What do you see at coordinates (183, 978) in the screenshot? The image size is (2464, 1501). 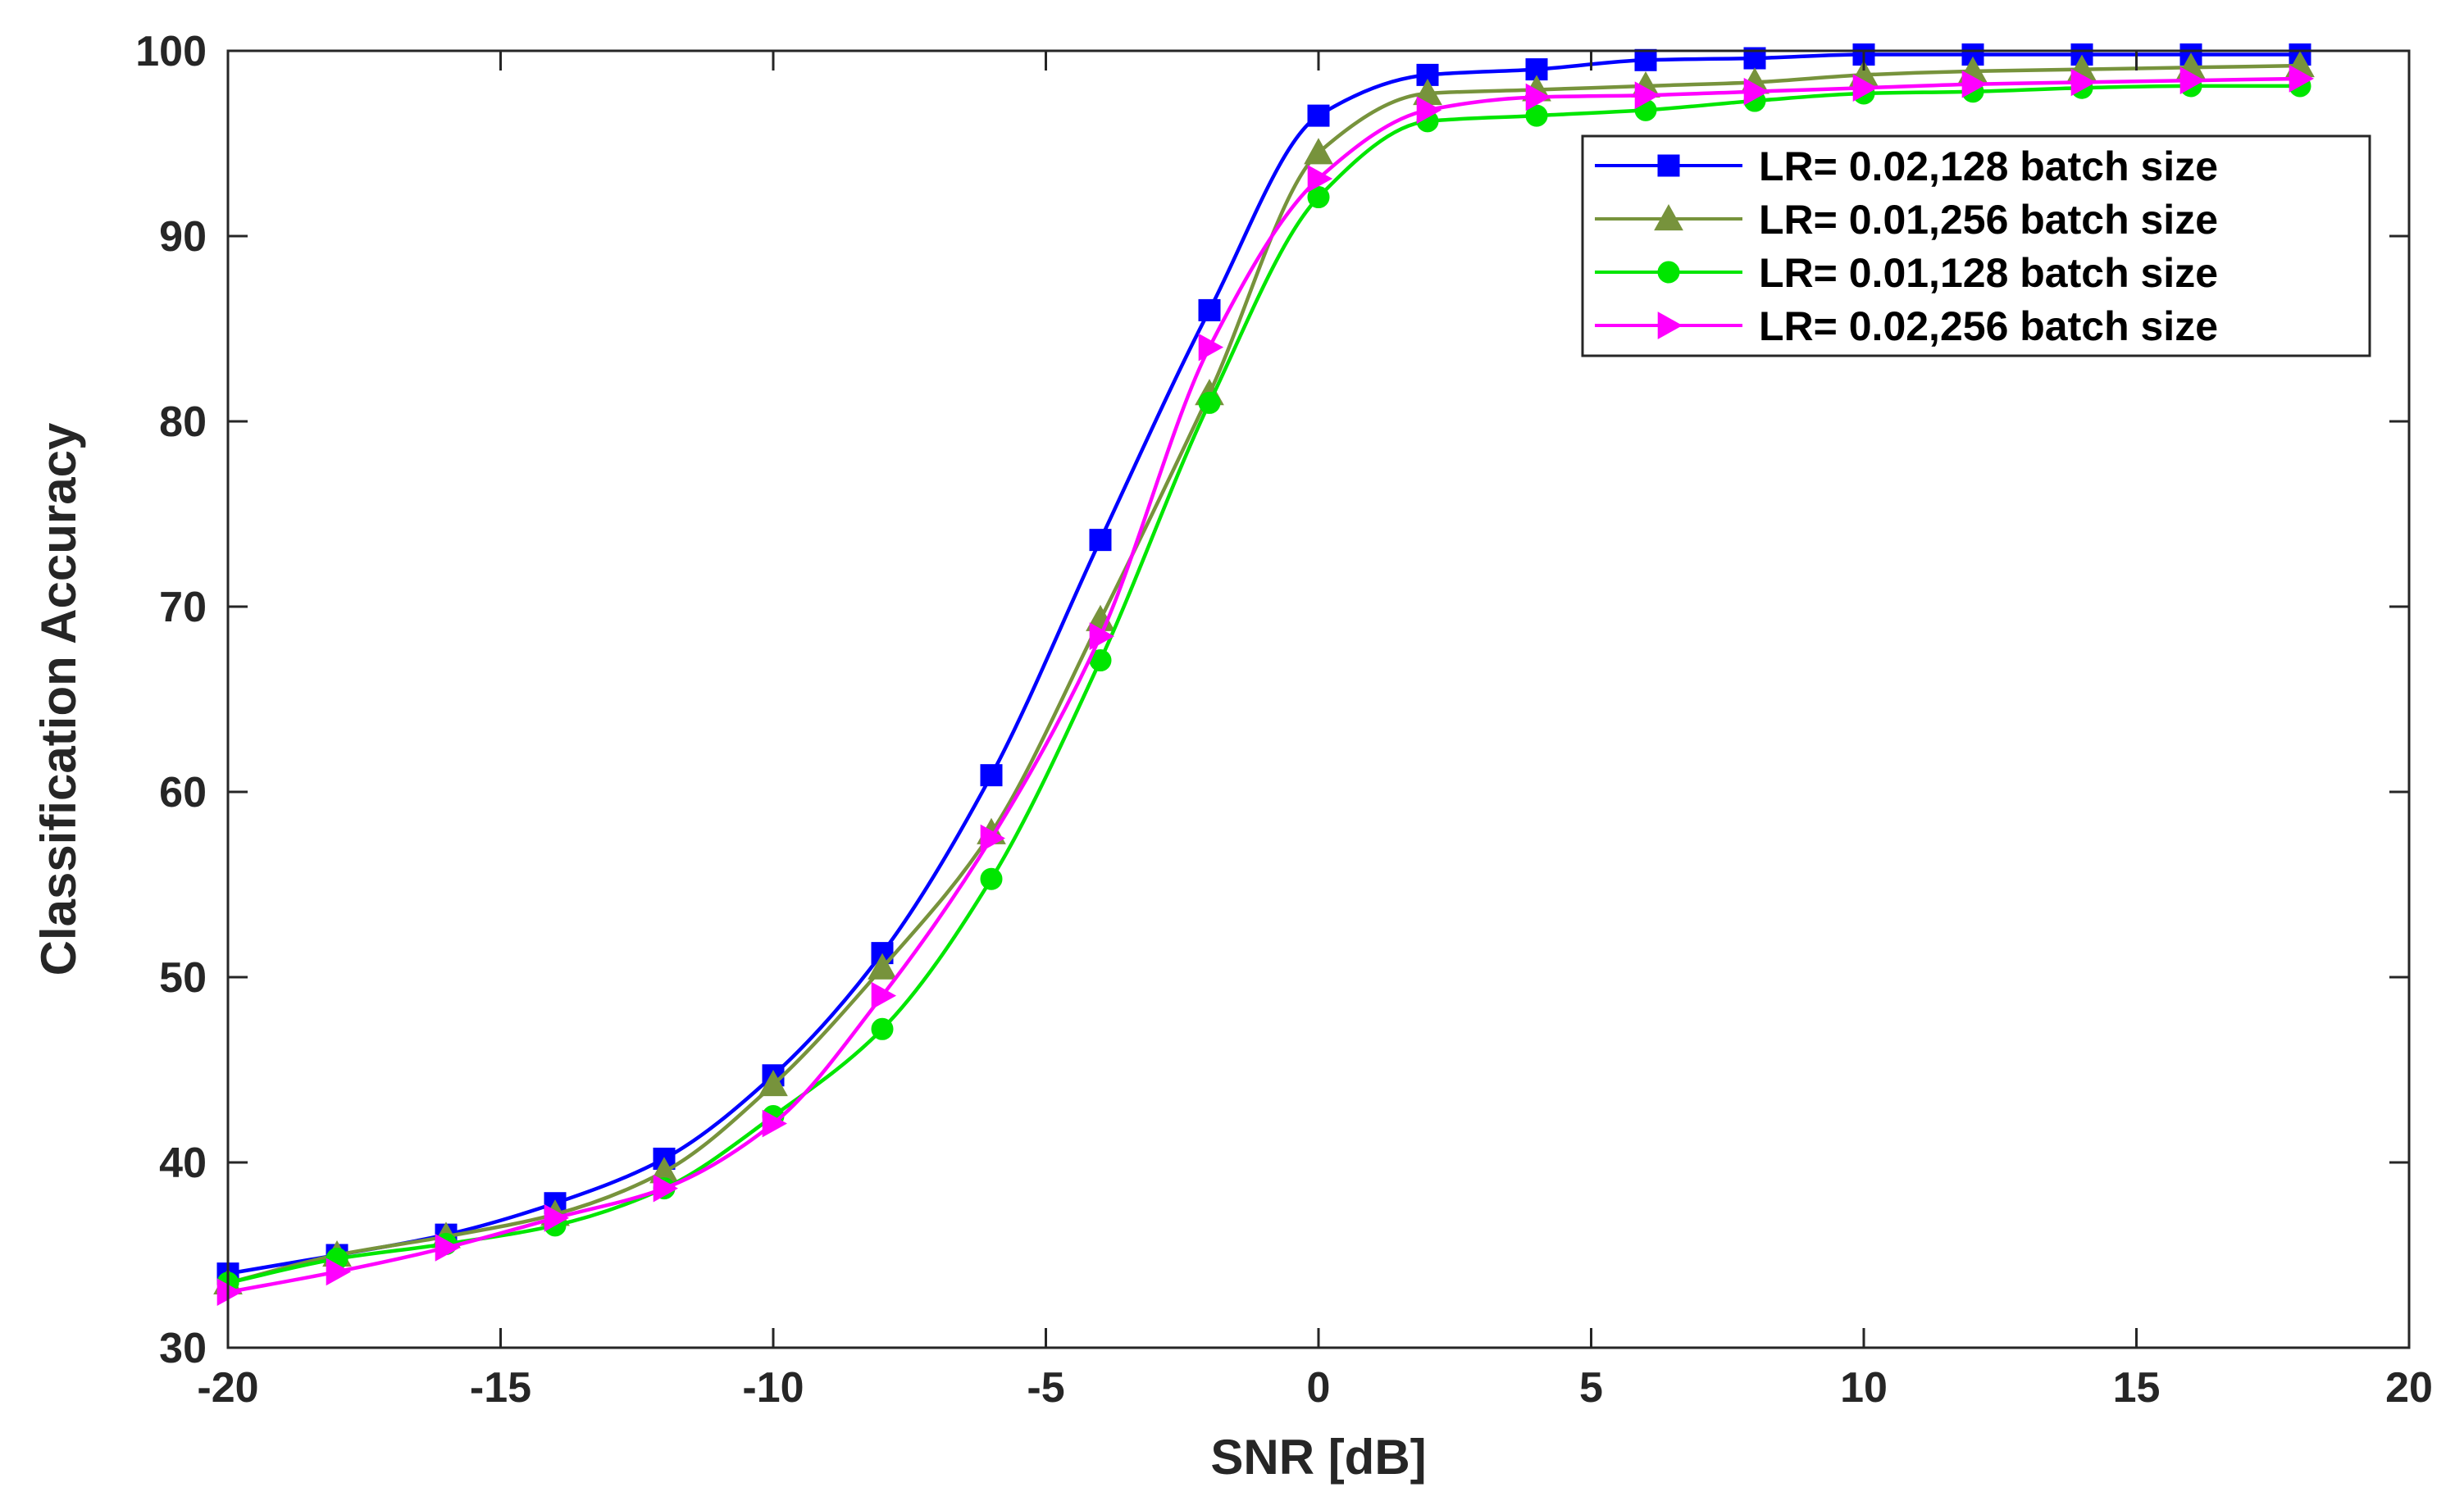 I see `y-tick-label: 50` at bounding box center [183, 978].